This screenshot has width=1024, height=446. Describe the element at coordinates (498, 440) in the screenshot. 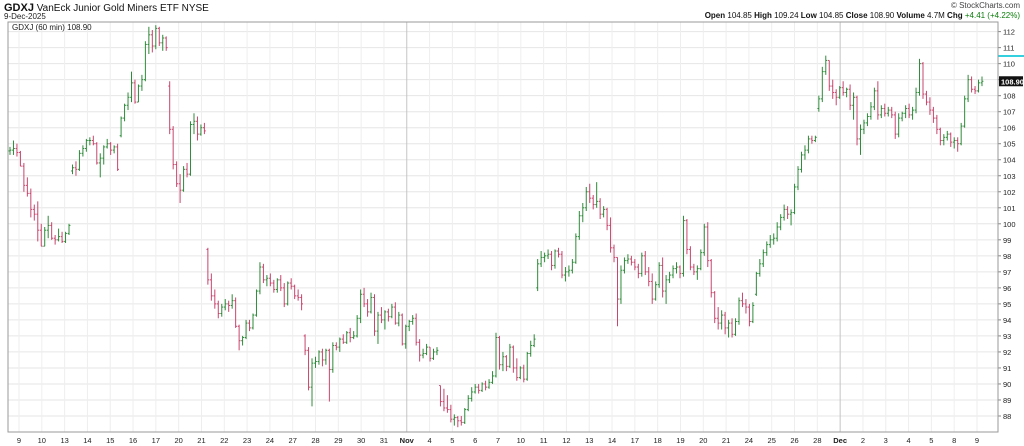

I see `x-tick-label: 7` at that location.